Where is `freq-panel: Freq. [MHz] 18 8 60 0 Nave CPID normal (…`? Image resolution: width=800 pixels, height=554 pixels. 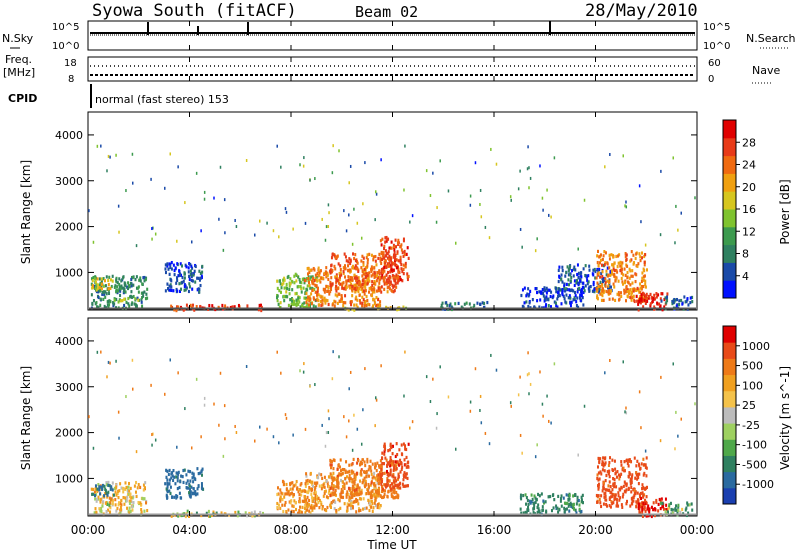
freq-panel: Freq. [MHz] 18 8 60 0 Nave CPID normal (… is located at coordinates (391, 80).